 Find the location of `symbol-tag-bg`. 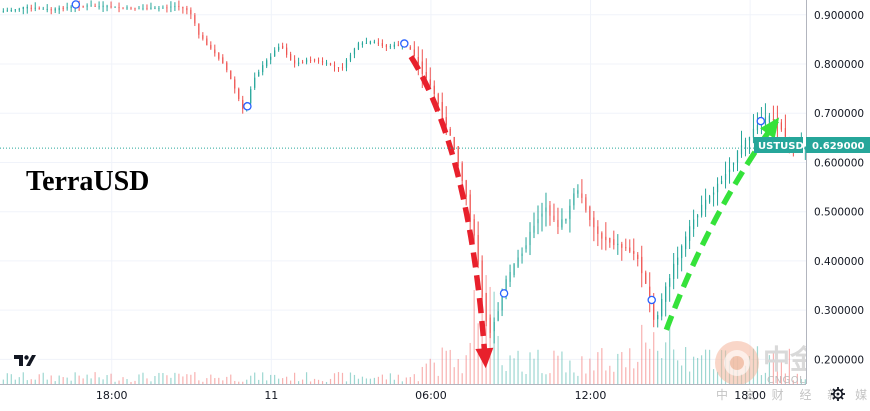

symbol-tag-bg is located at coordinates (778, 145).